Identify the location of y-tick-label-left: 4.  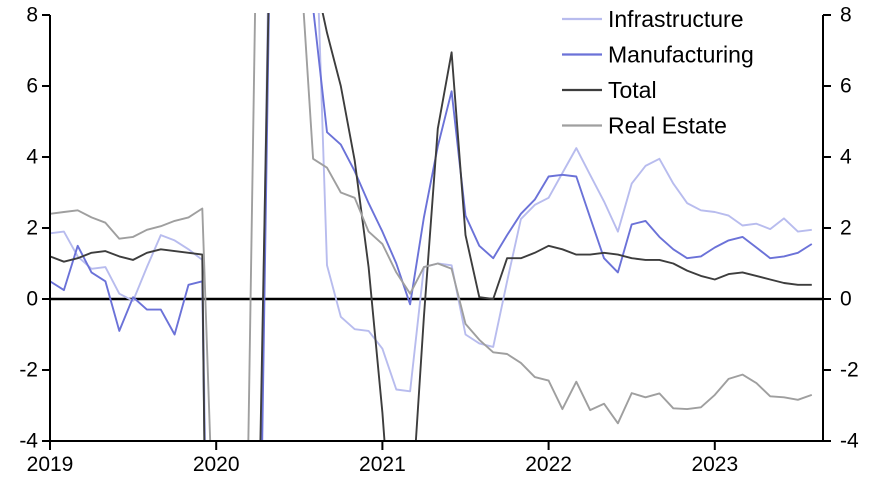
(32, 157).